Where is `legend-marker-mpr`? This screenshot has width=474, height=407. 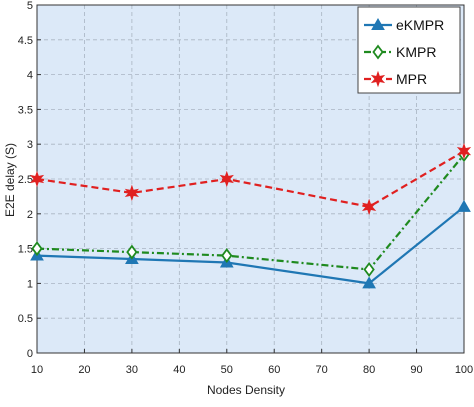 legend-marker-mpr is located at coordinates (378, 79).